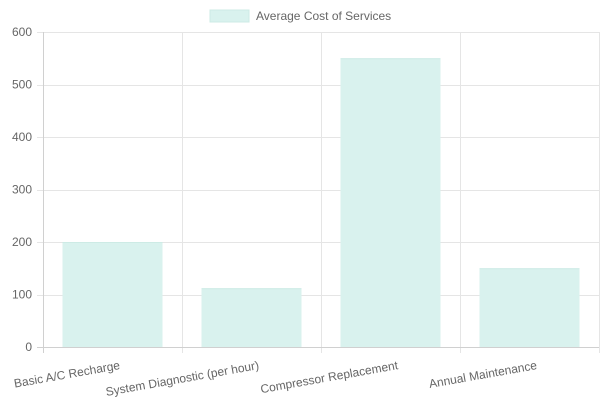 This screenshot has height=405, width=600. I want to click on y-tick-label: 0, so click(28, 347).